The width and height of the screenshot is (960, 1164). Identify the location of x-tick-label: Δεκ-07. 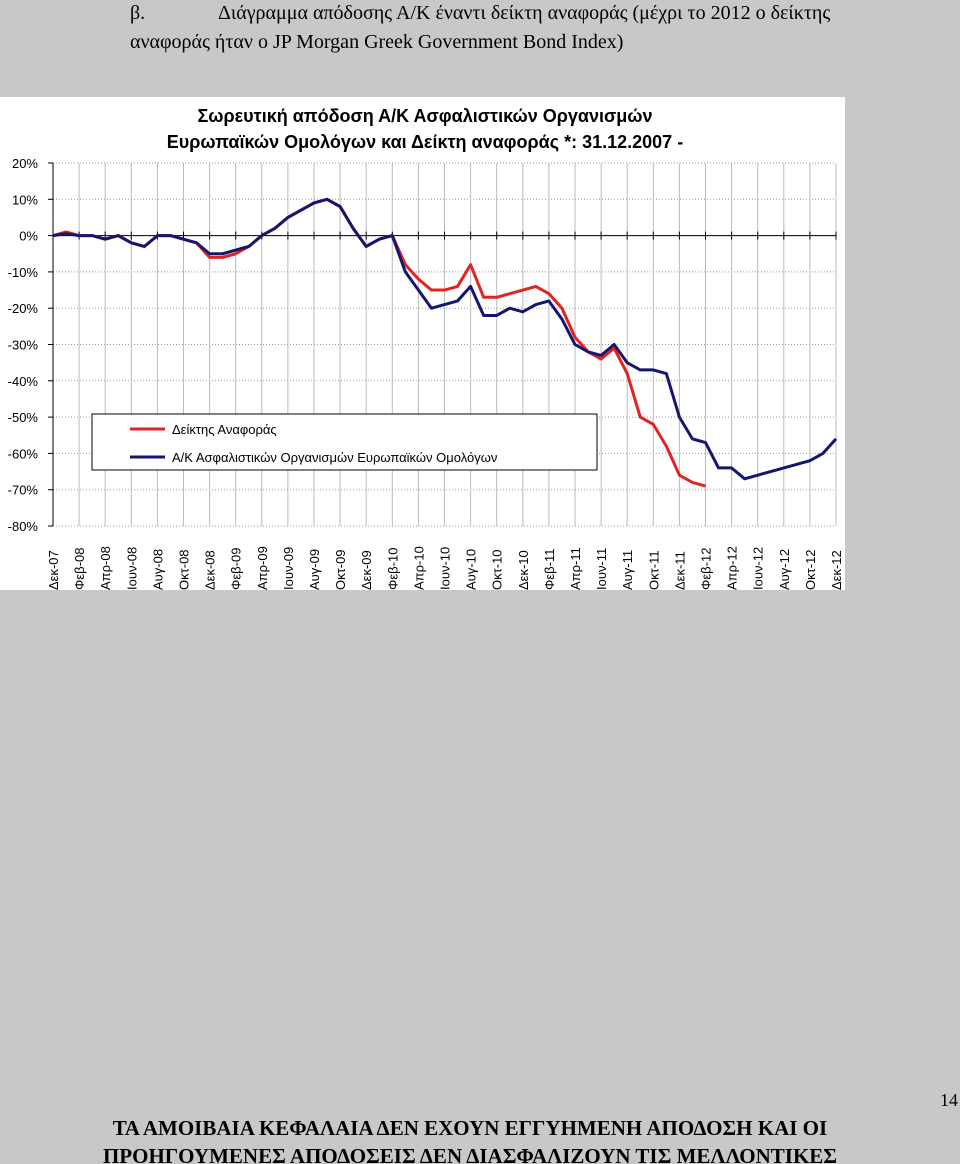
(53, 570).